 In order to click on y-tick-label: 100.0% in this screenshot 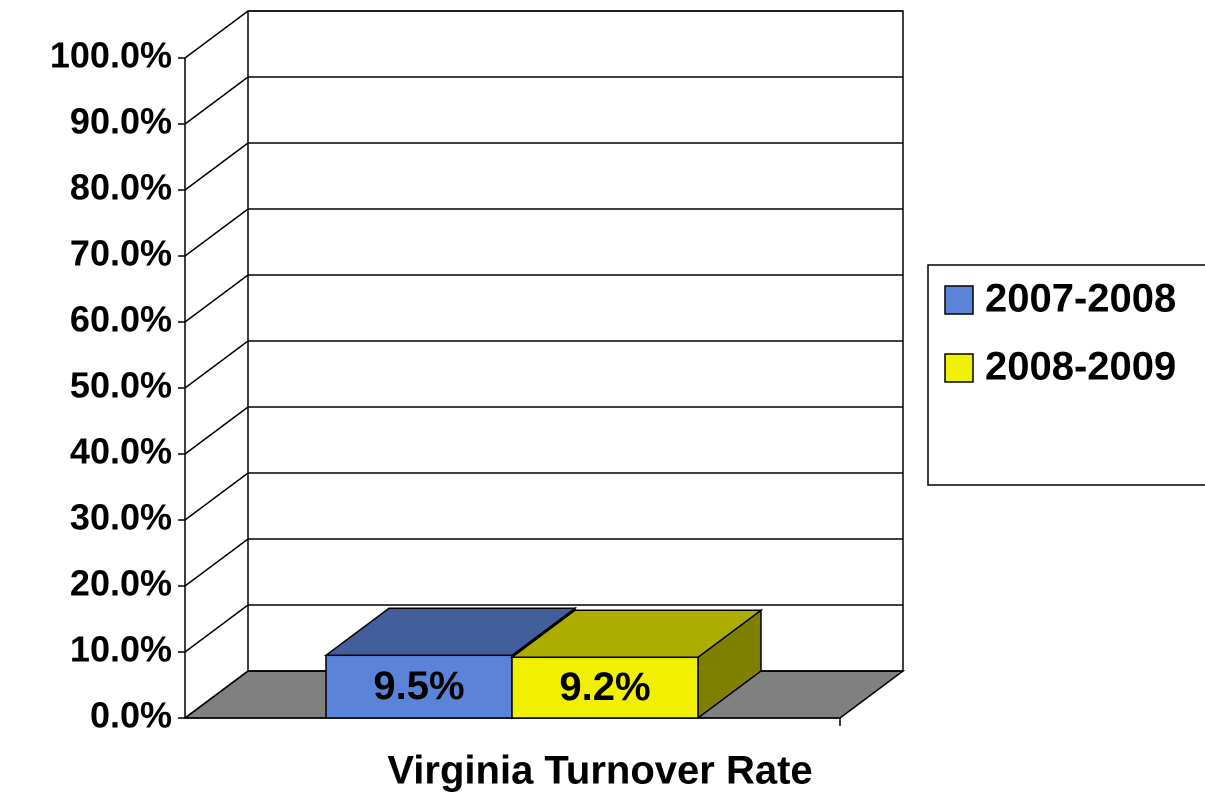, I will do `click(111, 55)`.